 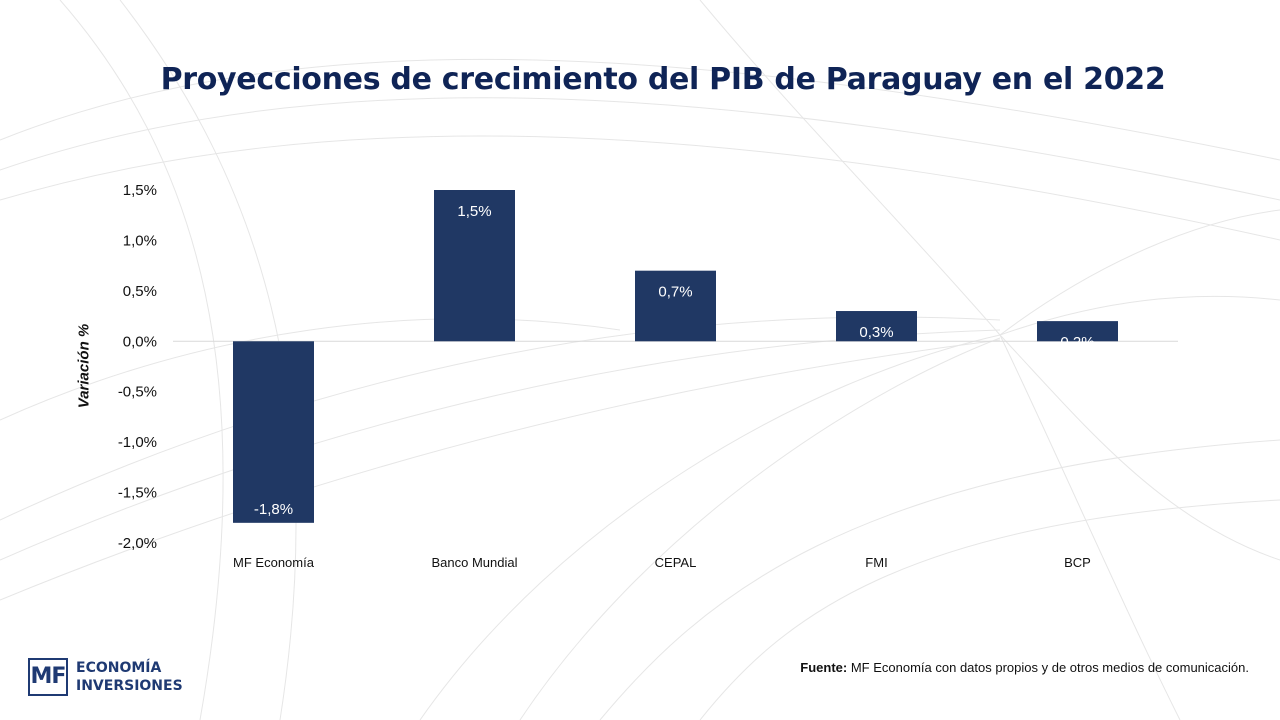 What do you see at coordinates (824, 667) in the screenshot?
I see `source-label: Fuente:` at bounding box center [824, 667].